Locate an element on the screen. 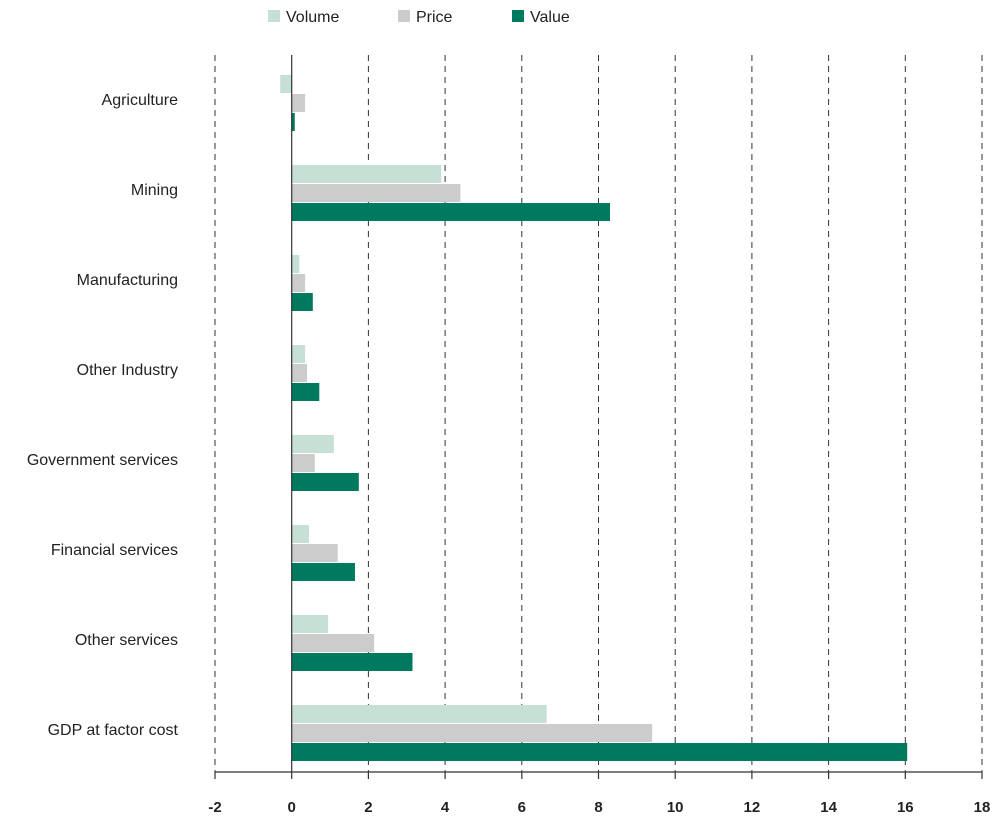 The height and width of the screenshot is (818, 994). category-label: GDP at factor cost is located at coordinates (113, 730).